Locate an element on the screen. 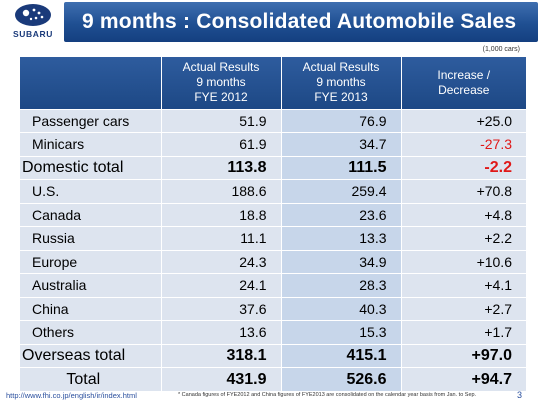 The image size is (540, 405). change-value: +10.6 is located at coordinates (463, 261).